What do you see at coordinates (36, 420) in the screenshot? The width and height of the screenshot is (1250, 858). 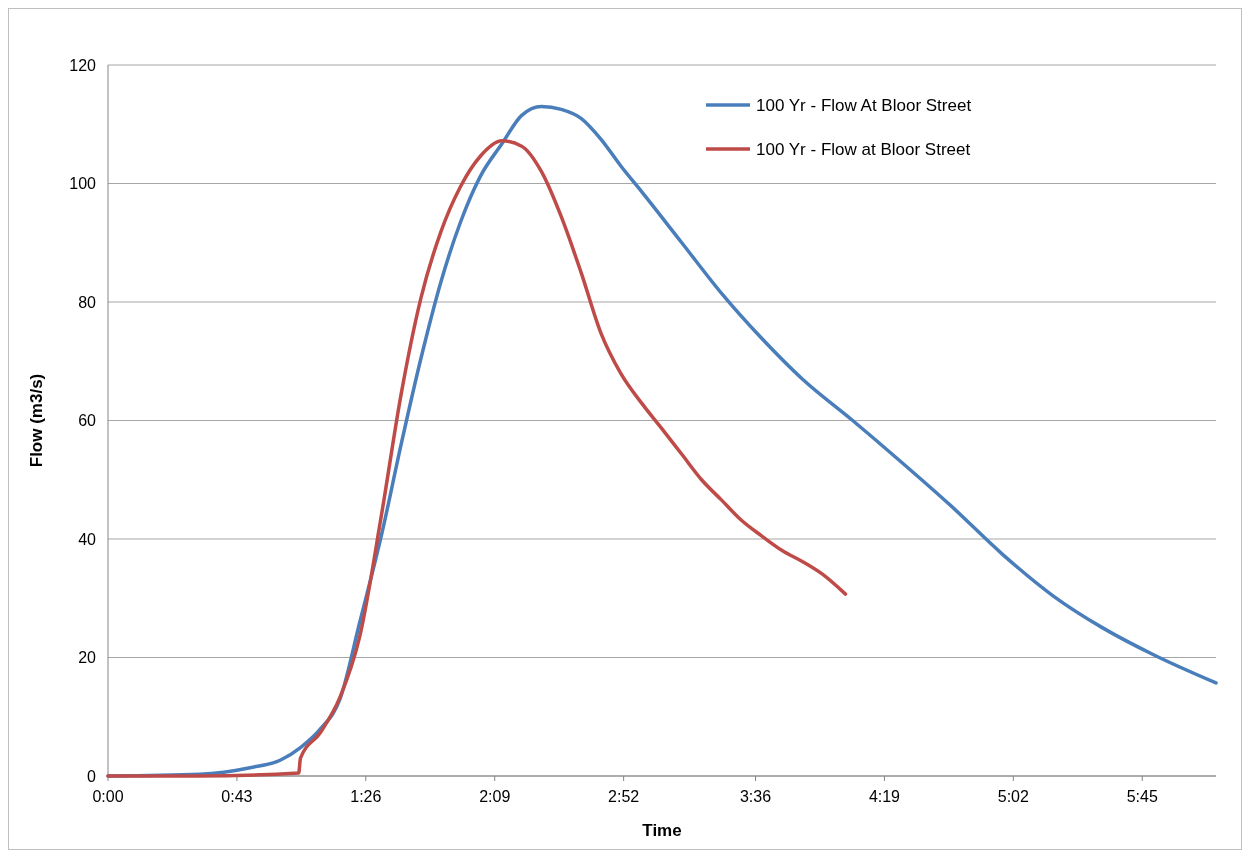 I see `y-axis-title: Flow (m3/s)` at bounding box center [36, 420].